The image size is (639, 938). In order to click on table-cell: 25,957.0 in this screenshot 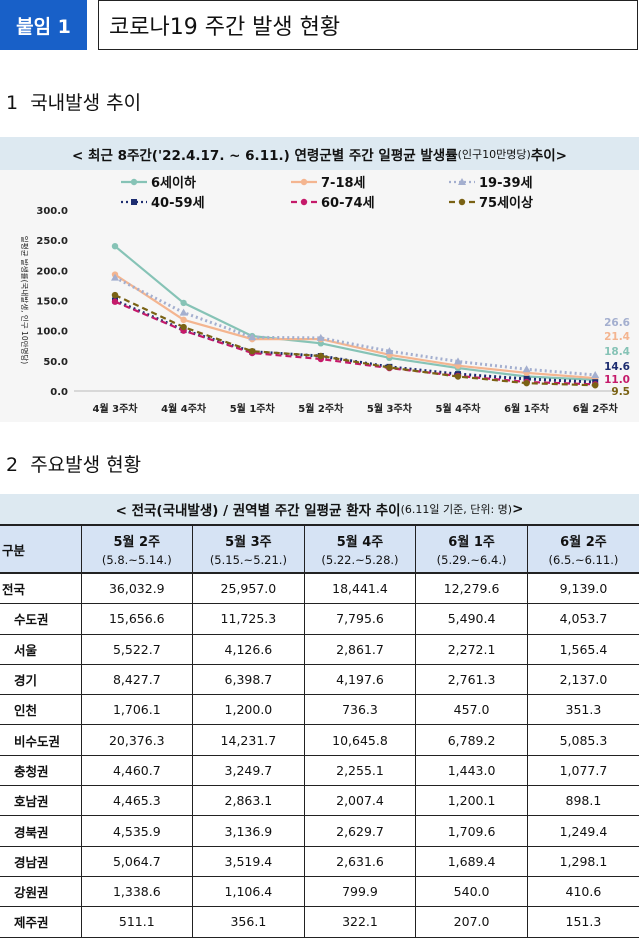, I will do `click(248, 589)`.